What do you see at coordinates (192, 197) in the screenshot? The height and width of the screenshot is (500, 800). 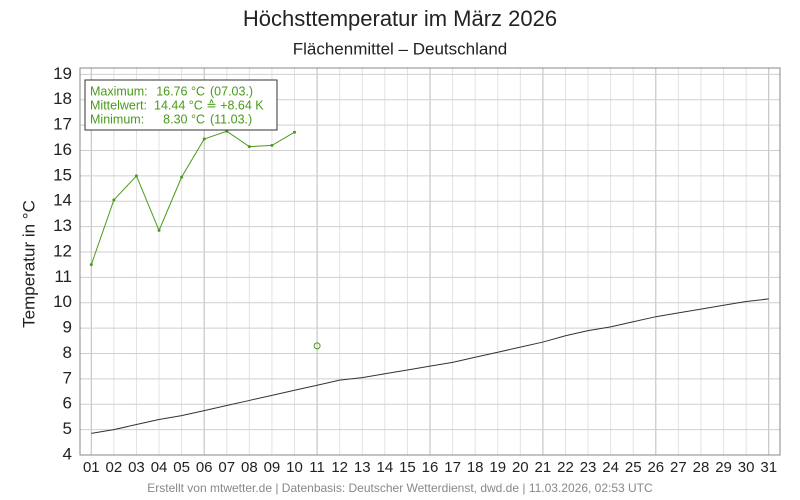 I see `series-line` at bounding box center [192, 197].